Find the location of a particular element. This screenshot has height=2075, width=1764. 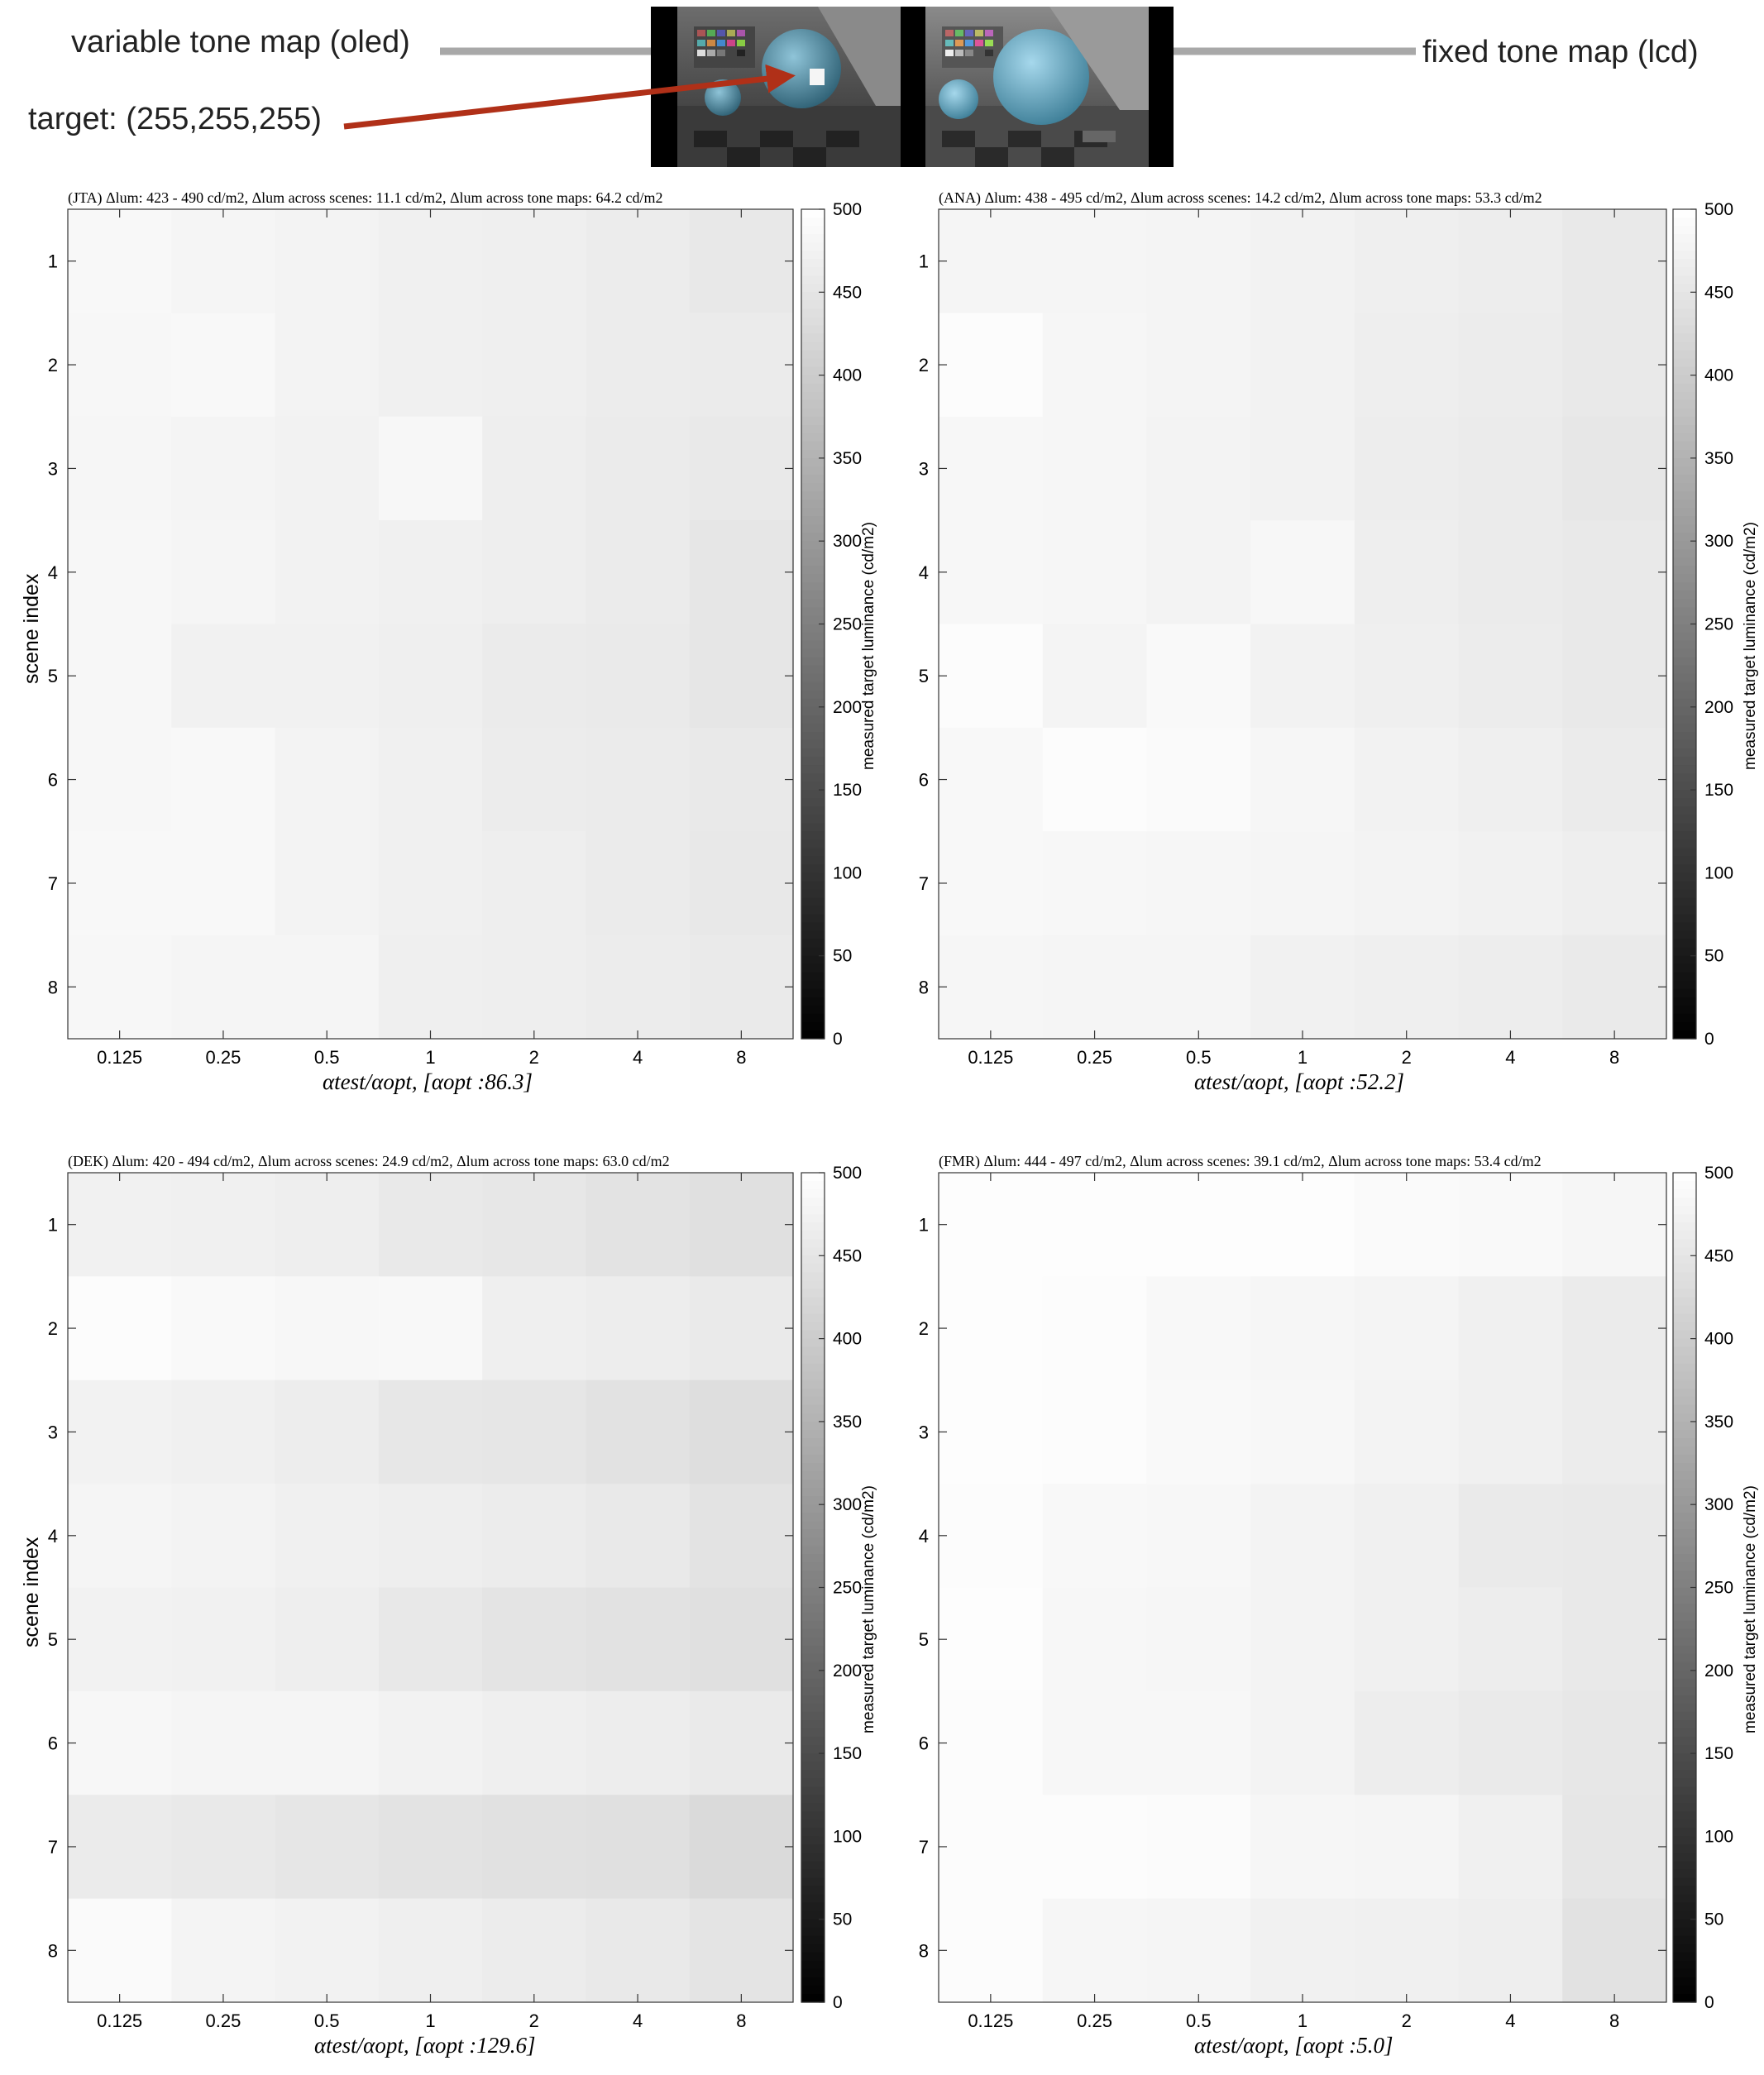

y-tick-label: 4 is located at coordinates (924, 572).